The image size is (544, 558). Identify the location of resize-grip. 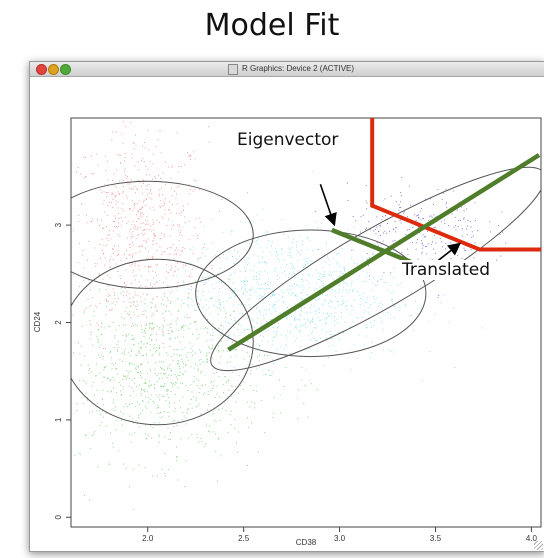
(538, 545).